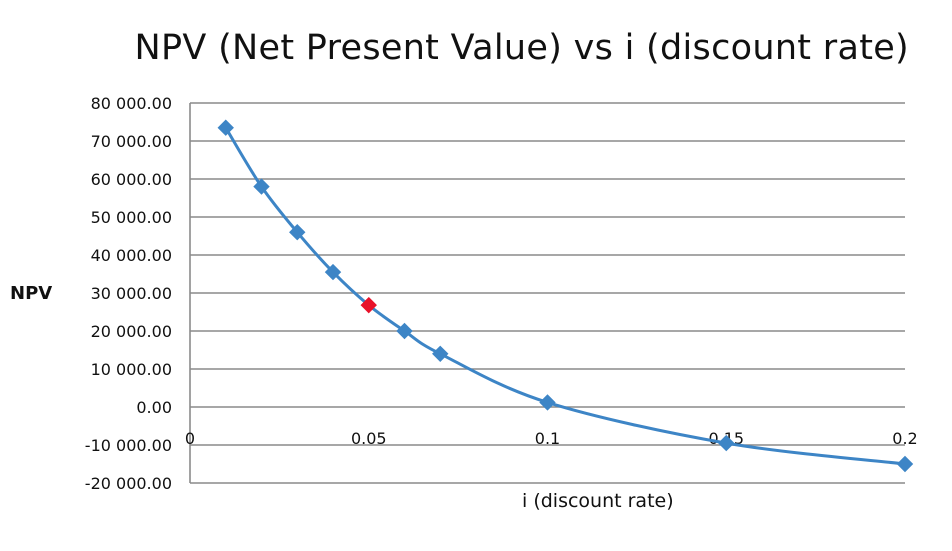 The image size is (952, 551). I want to click on x-axis-label: i (discount rate), so click(598, 501).